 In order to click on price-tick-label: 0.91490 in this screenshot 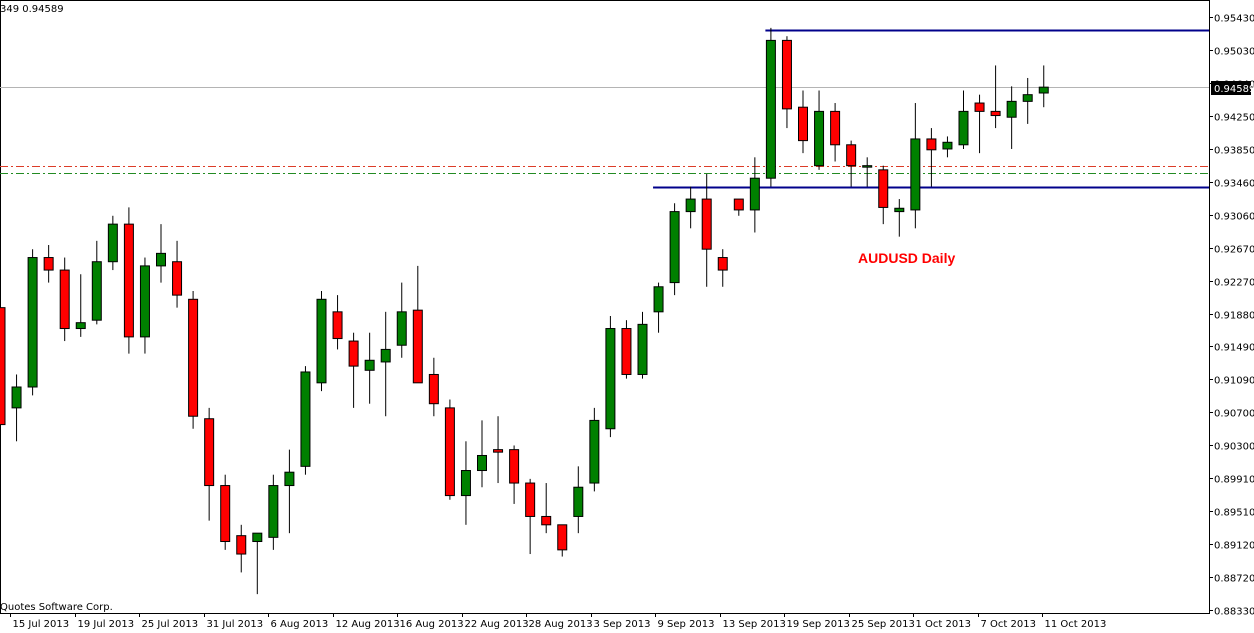, I will do `click(1234, 348)`.